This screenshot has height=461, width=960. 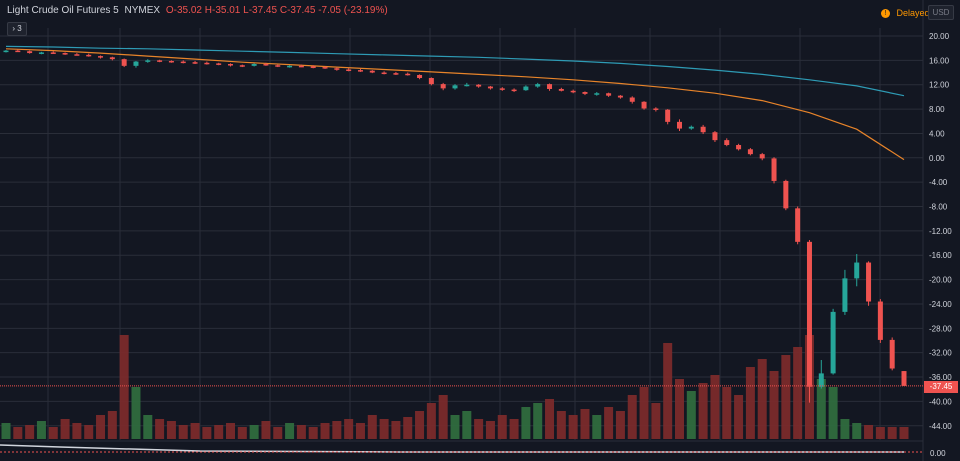 I want to click on y-tick-label: -12.00, so click(x=940, y=231).